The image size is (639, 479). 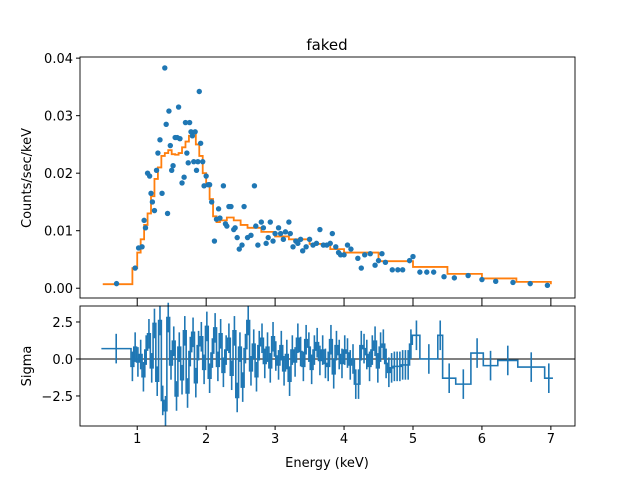 I want to click on x-tick-label: 2, so click(x=206, y=439).